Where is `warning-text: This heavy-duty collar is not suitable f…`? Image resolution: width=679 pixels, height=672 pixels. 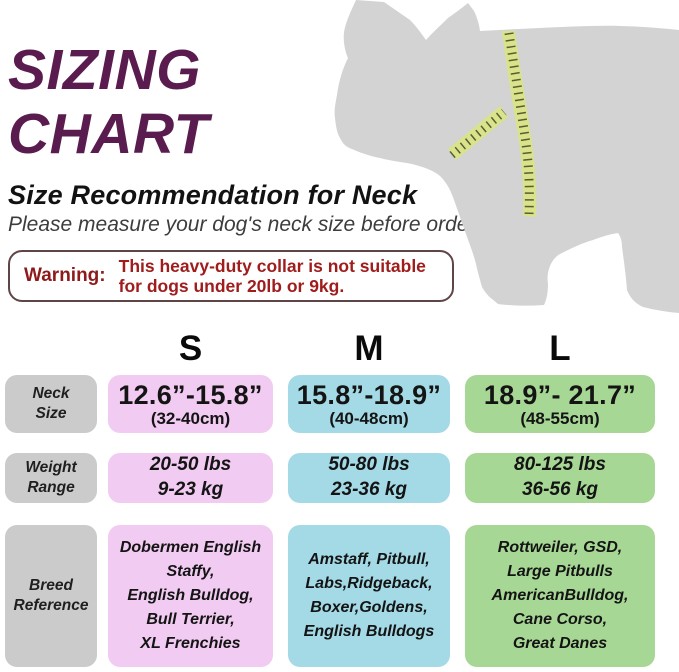
warning-text: This heavy-duty collar is not suitable f… is located at coordinates (272, 276).